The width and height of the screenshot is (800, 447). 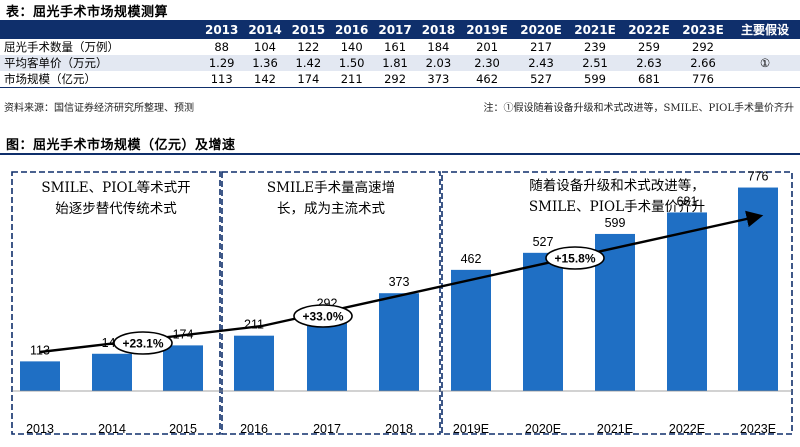 I want to click on bar-value-label: 776, so click(x=758, y=177).